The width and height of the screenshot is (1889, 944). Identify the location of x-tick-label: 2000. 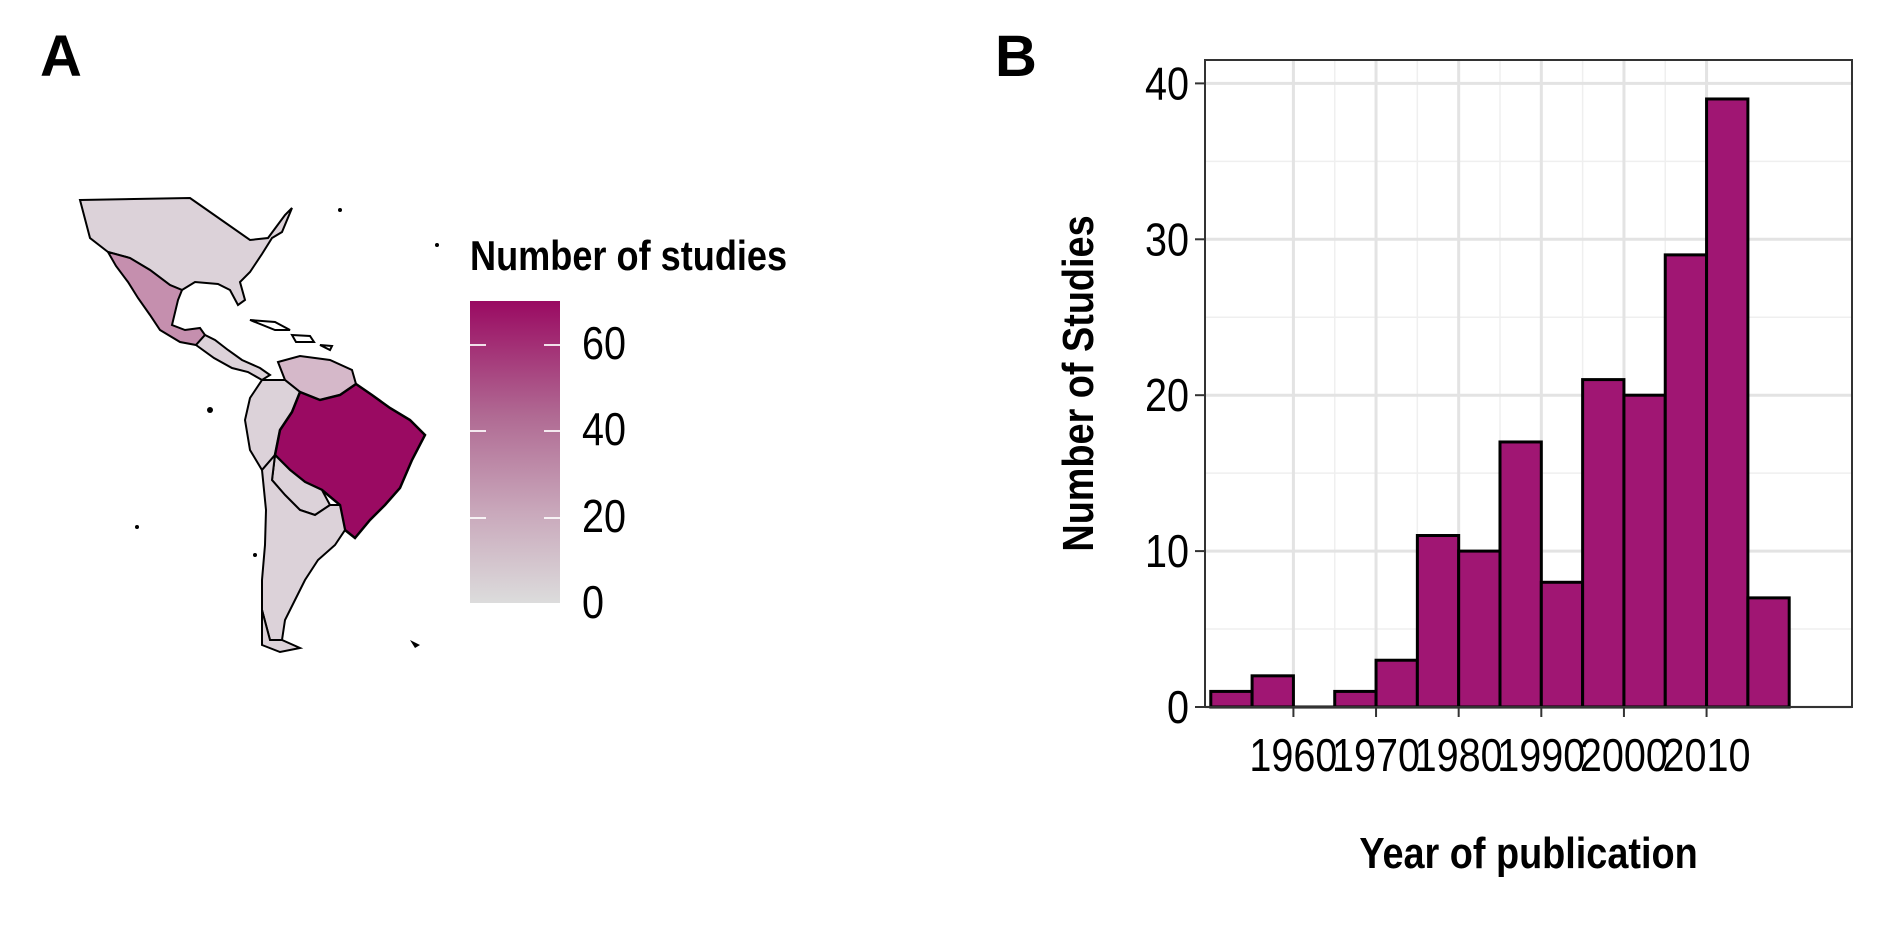
(1624, 755).